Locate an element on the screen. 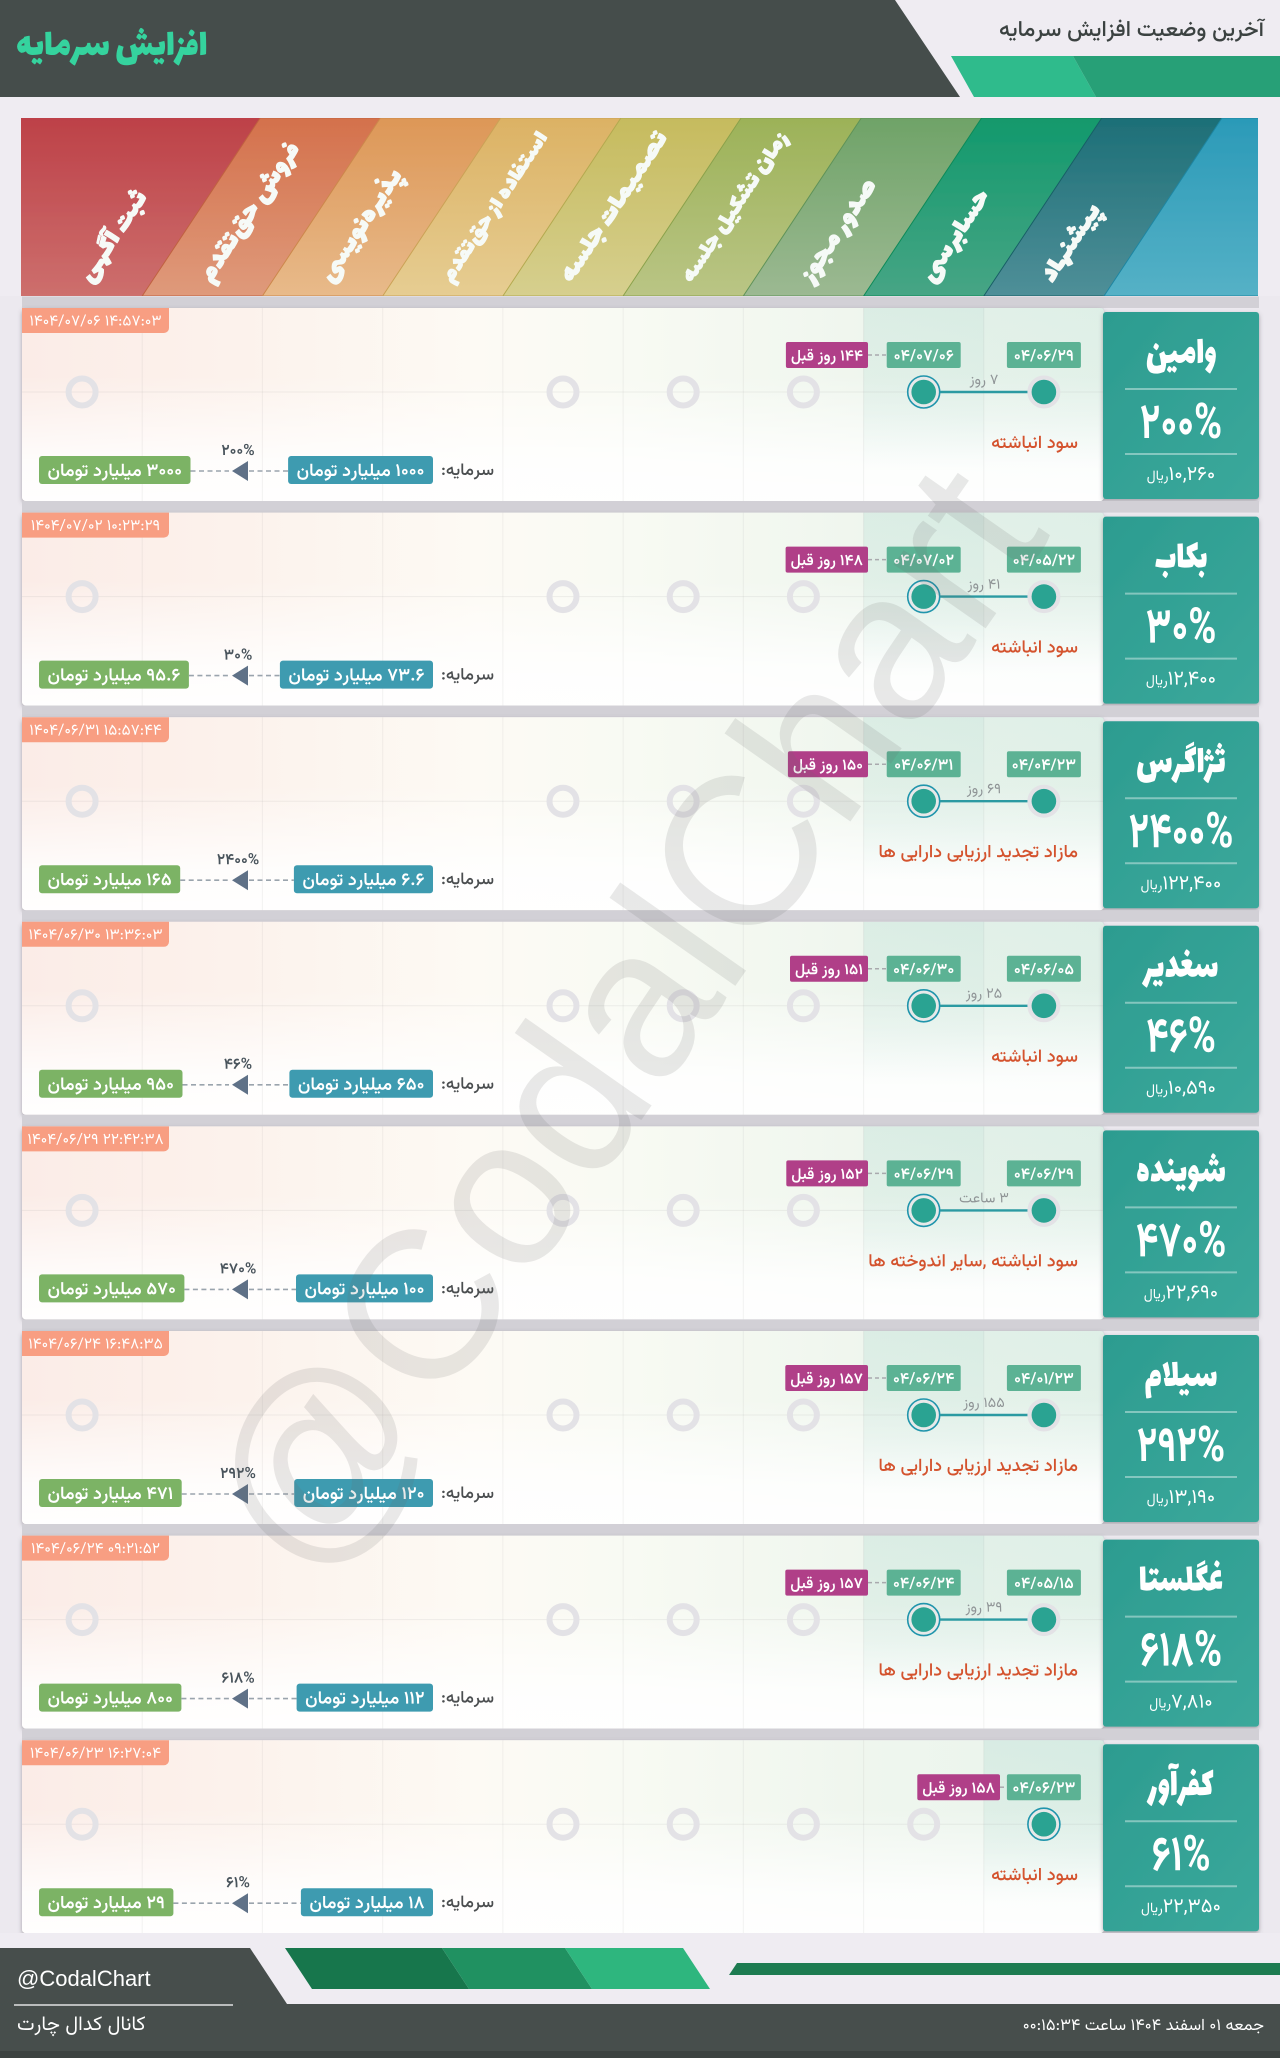 This screenshot has width=1280, height=2058. svg-text: @CodalChart is located at coordinates (84, 1978).